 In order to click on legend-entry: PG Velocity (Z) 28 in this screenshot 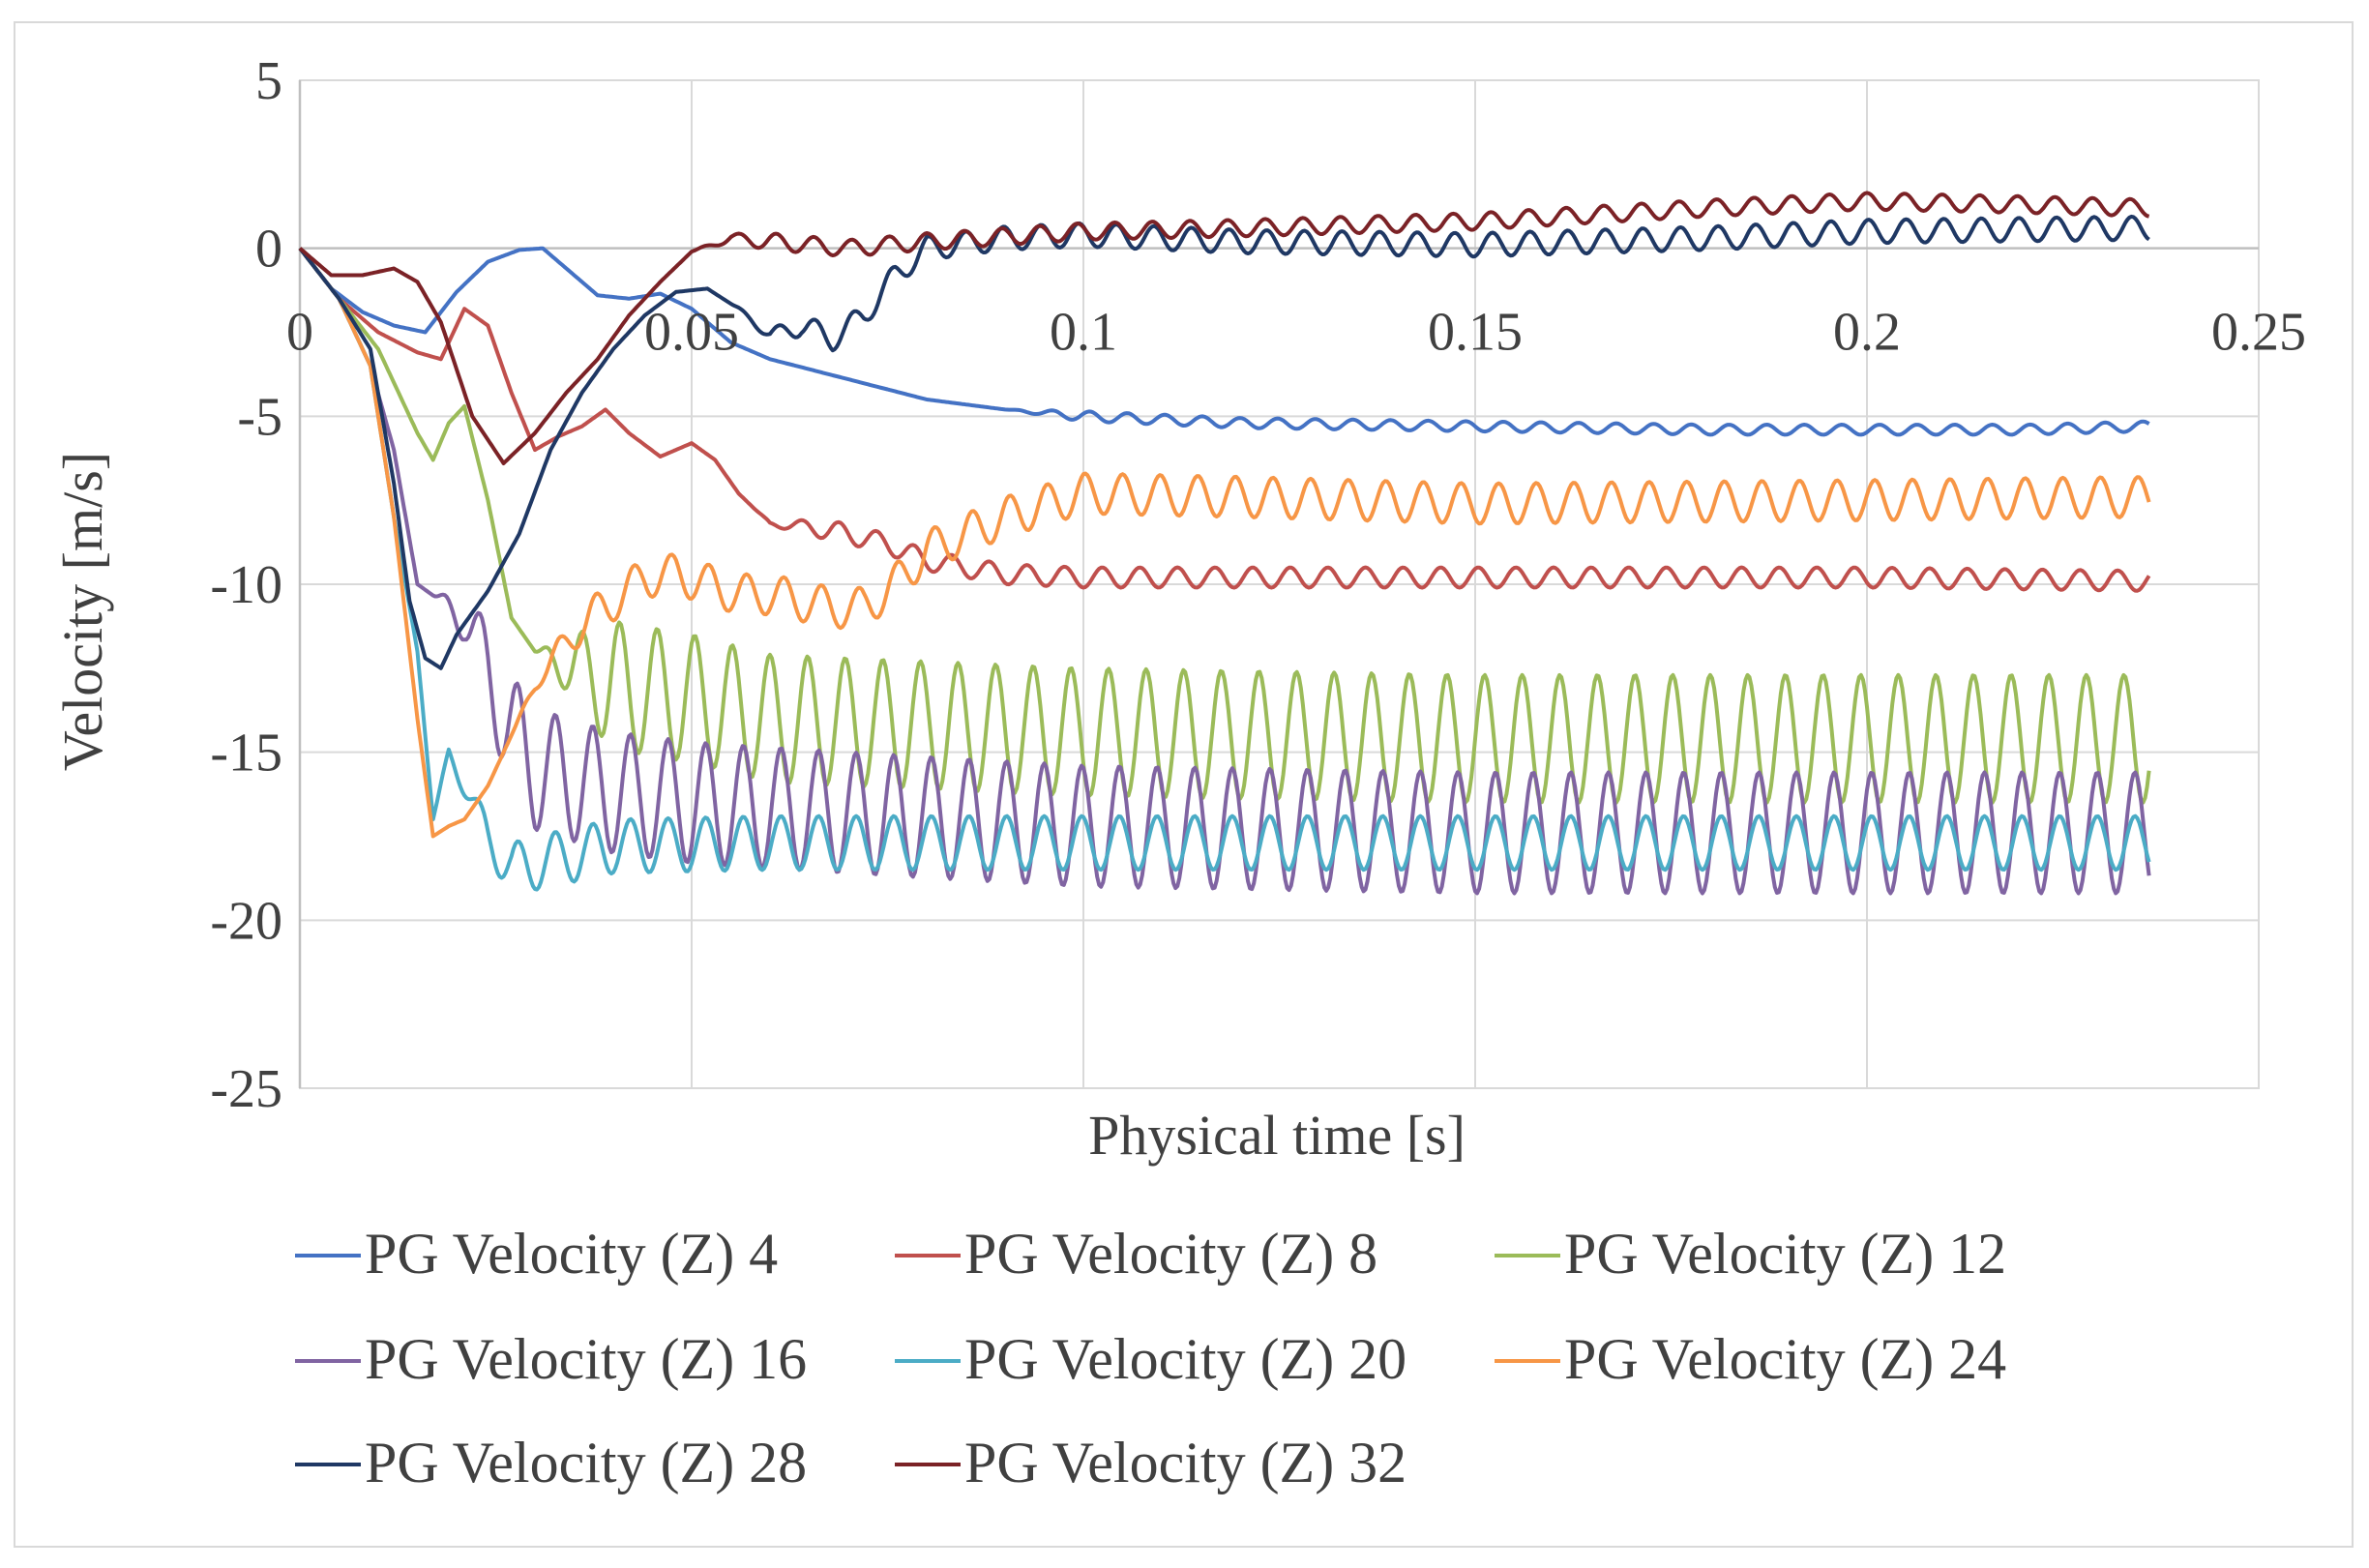, I will do `click(586, 1462)`.